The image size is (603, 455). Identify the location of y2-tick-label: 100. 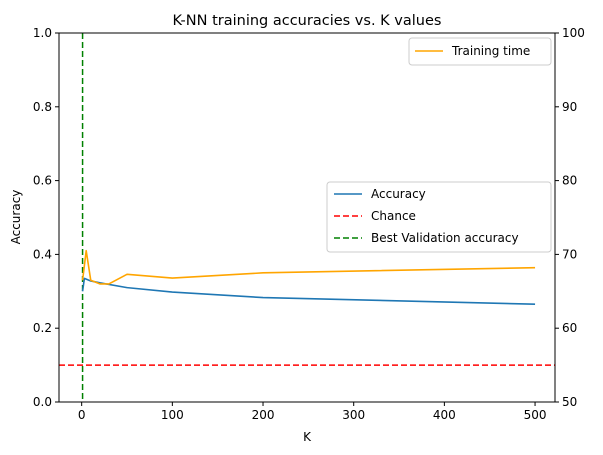
(573, 33).